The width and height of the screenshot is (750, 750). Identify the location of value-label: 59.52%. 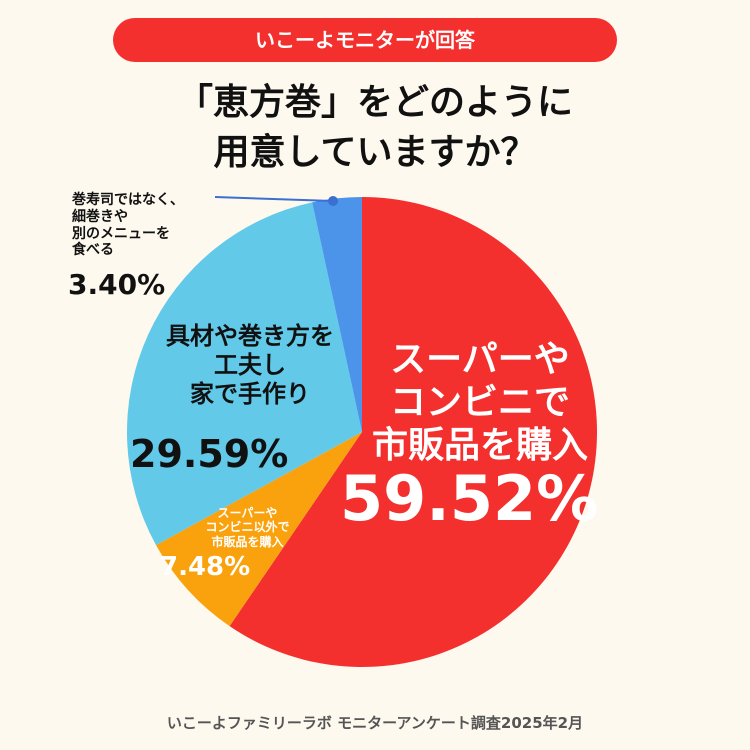
(469, 498).